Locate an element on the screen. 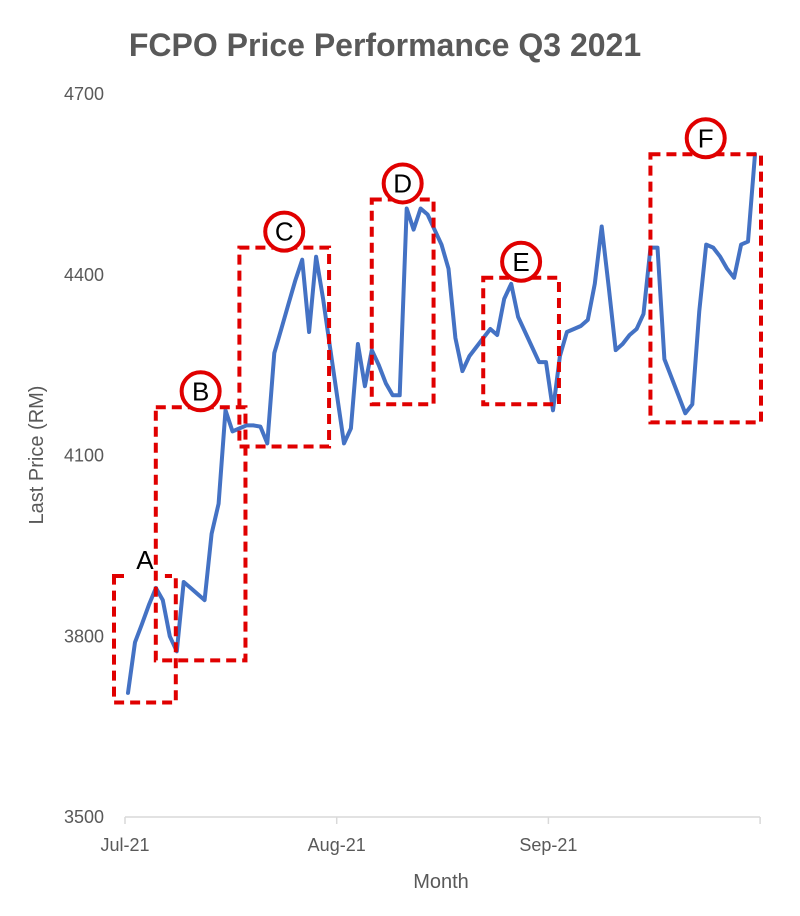 This screenshot has height=916, width=800. annotation-label: D is located at coordinates (402, 183).